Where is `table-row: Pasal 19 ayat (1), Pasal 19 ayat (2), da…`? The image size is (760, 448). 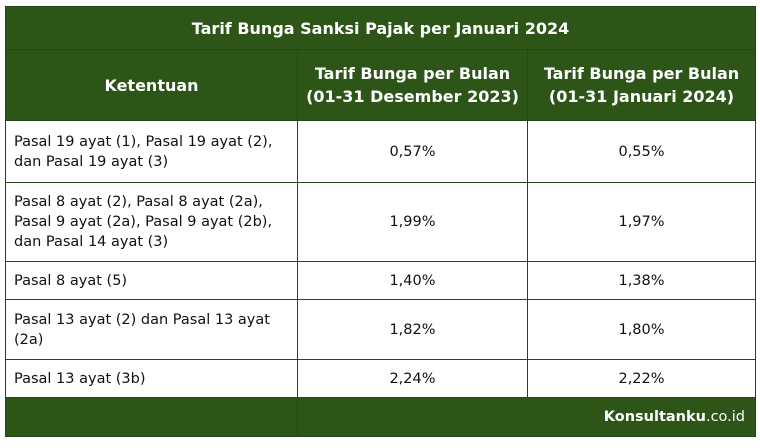 table-row: Pasal 19 ayat (1), Pasal 19 ayat (2), da… is located at coordinates (381, 151).